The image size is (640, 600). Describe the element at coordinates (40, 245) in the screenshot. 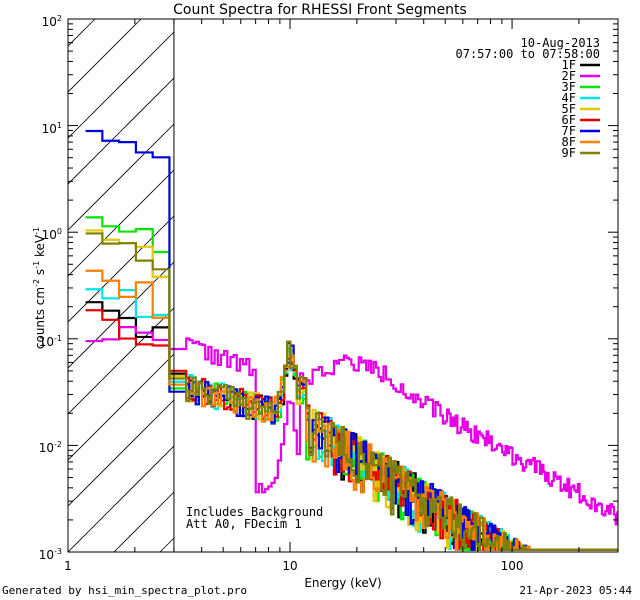

I see `y-label-kev: keV` at that location.